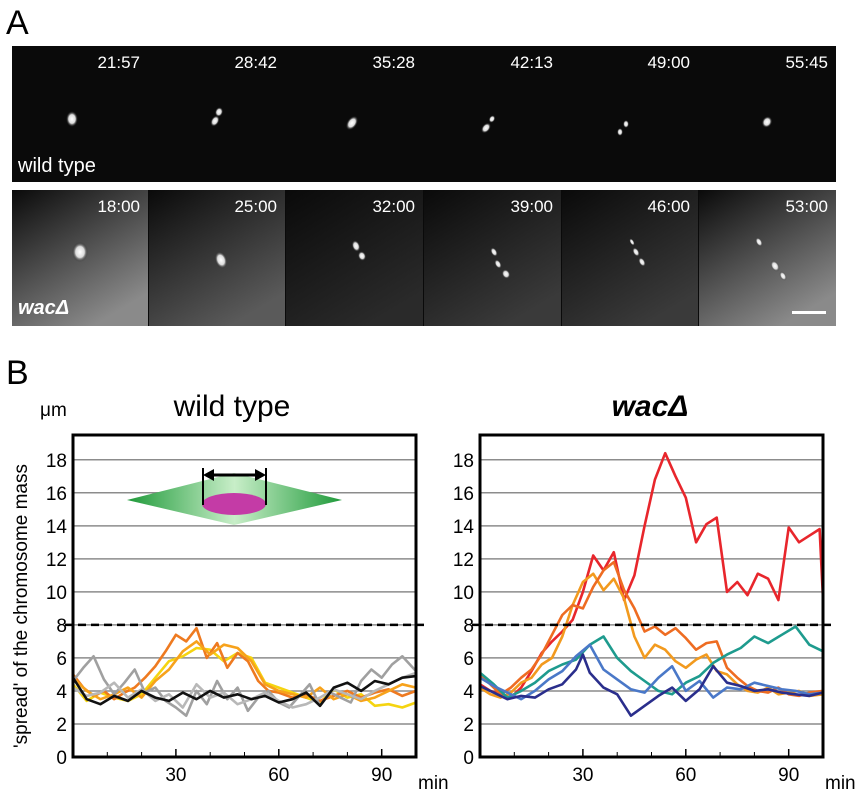  I want to click on y-unit-label: μm, so click(53, 410).